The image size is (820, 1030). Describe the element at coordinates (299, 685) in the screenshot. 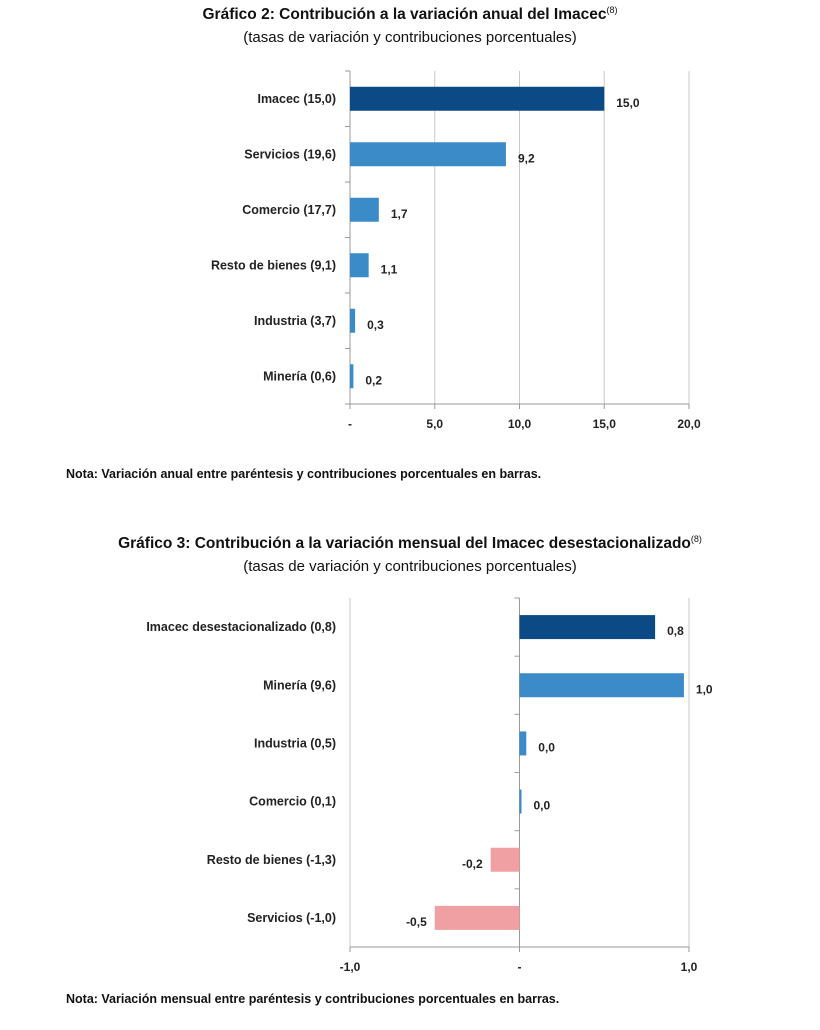

I see `chart3-category-label: Minería (9,6)` at that location.